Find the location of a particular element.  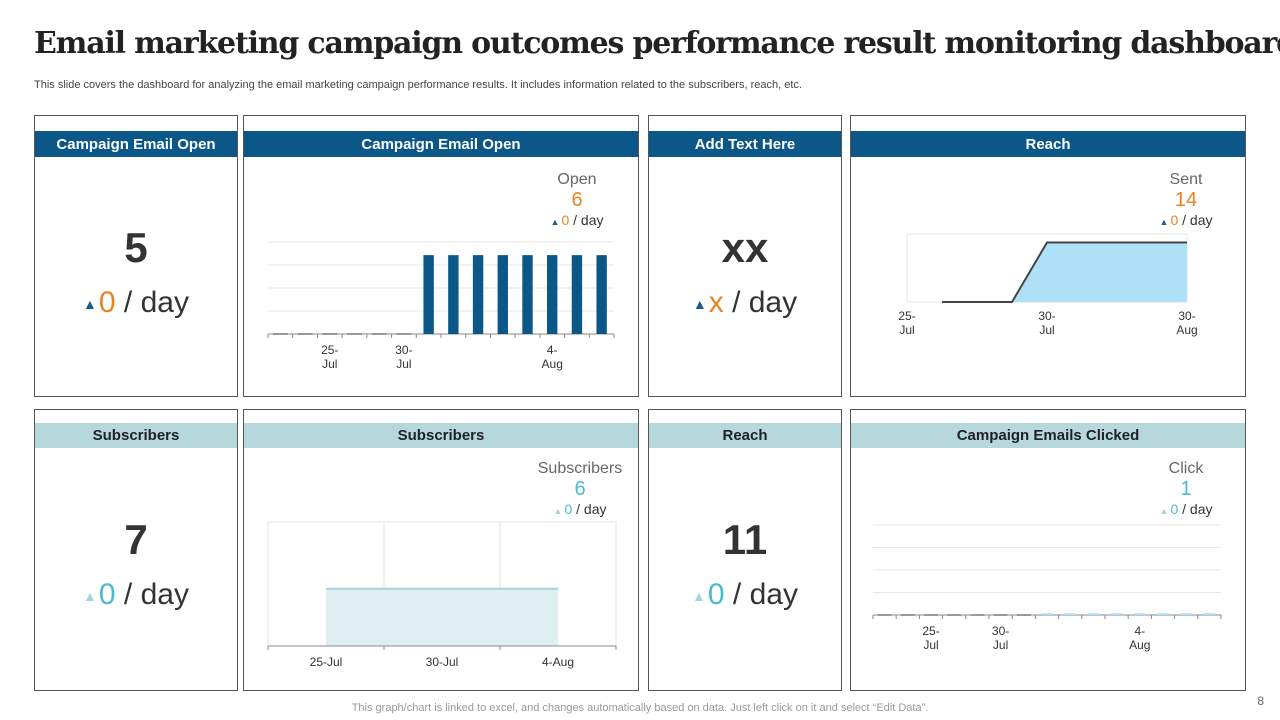

card-header: Add Text Here is located at coordinates (745, 144).